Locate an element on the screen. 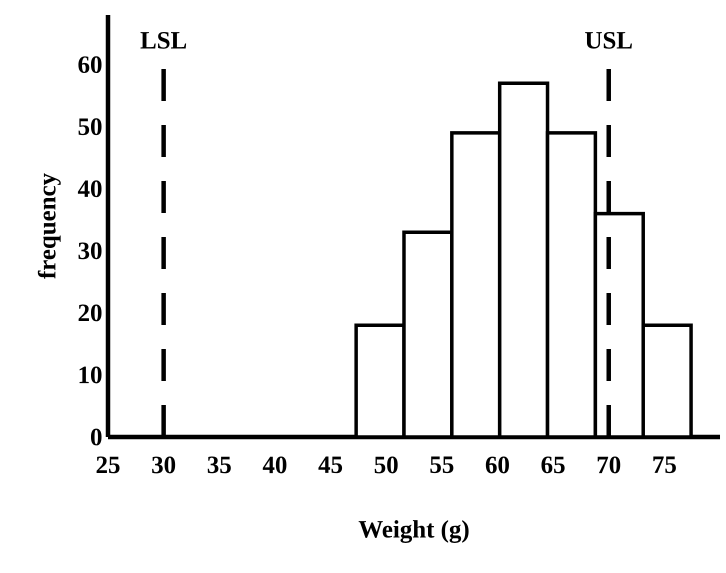 Image resolution: width=726 pixels, height=573 pixels. ref-line-label: LSL is located at coordinates (163, 40).